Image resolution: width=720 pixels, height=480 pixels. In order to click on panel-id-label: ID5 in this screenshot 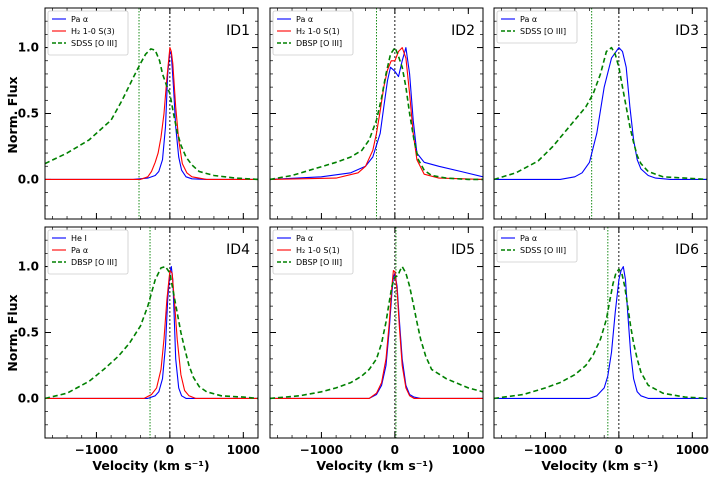, I will do `click(463, 250)`.